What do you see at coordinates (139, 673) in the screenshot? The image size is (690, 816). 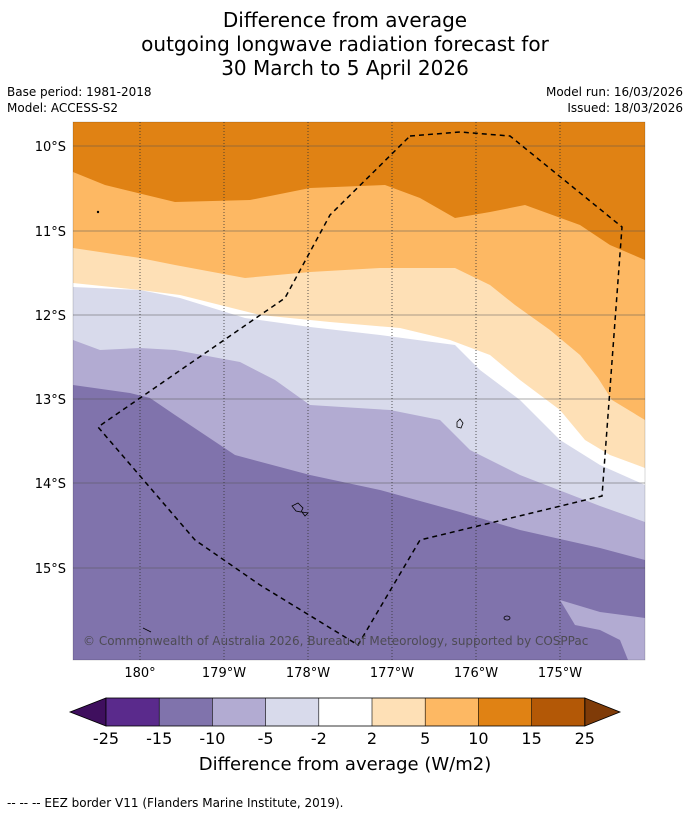 I see `lon-label-180: 180°` at bounding box center [139, 673].